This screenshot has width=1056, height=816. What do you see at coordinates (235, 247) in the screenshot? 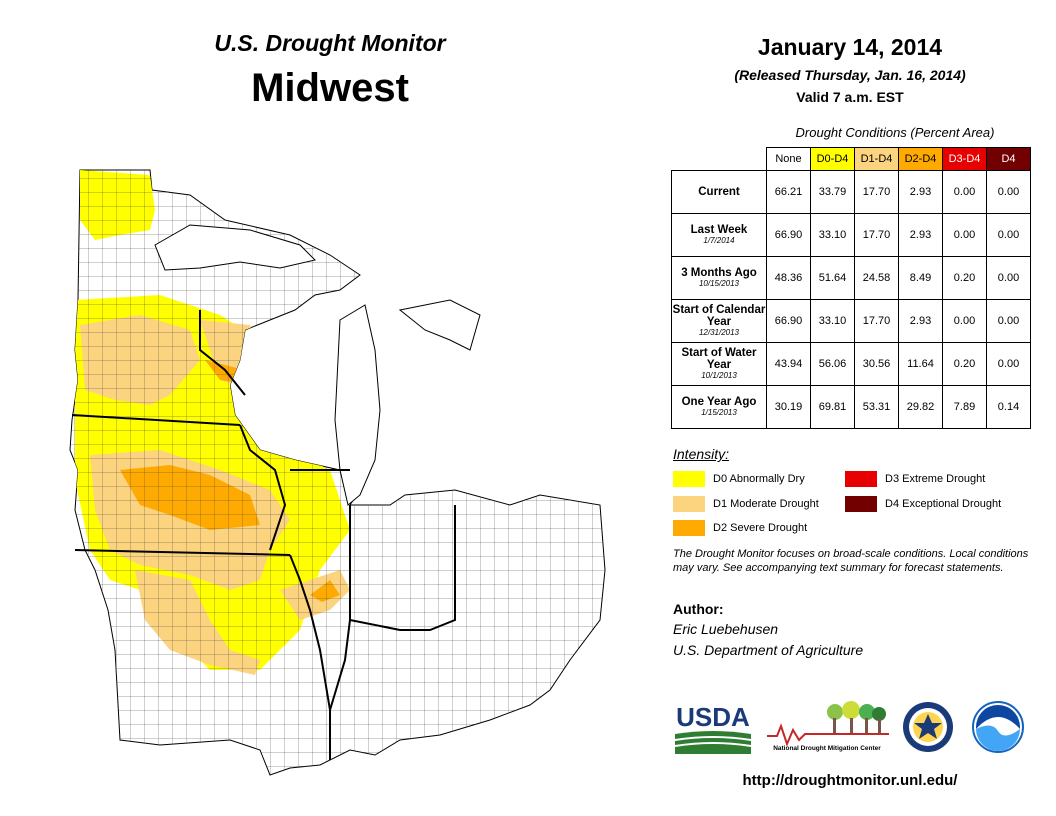
I see `lake-superior` at bounding box center [235, 247].